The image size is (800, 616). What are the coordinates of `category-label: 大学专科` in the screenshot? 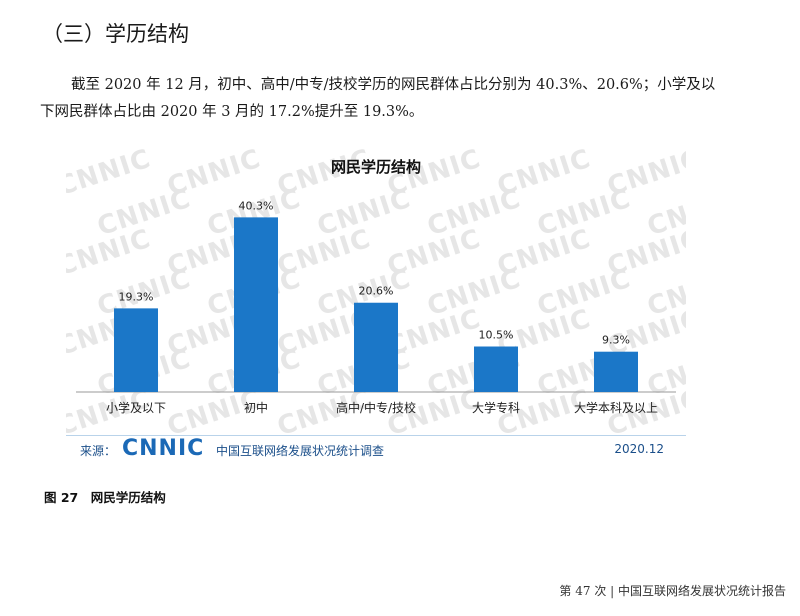 It's located at (496, 407).